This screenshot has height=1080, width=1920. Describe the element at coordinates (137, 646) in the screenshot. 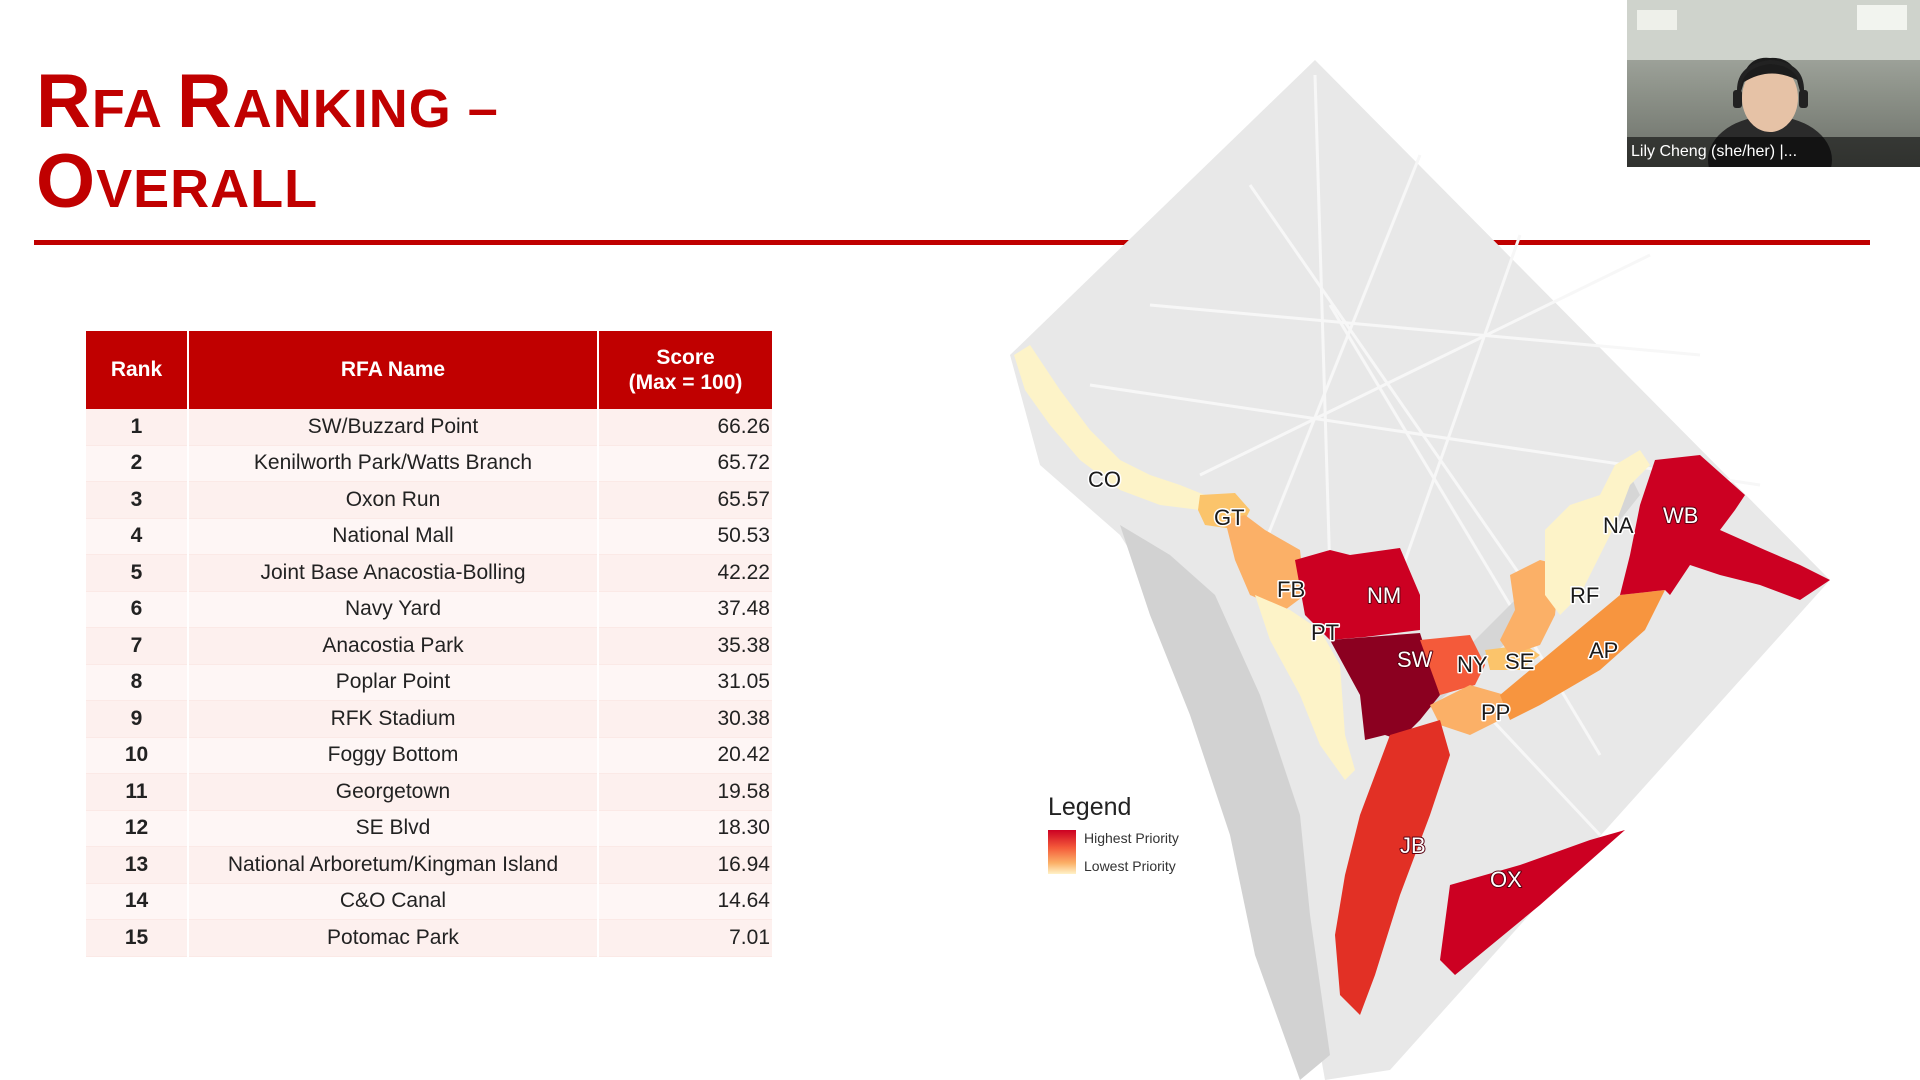

I see `cell-rank: 7` at that location.